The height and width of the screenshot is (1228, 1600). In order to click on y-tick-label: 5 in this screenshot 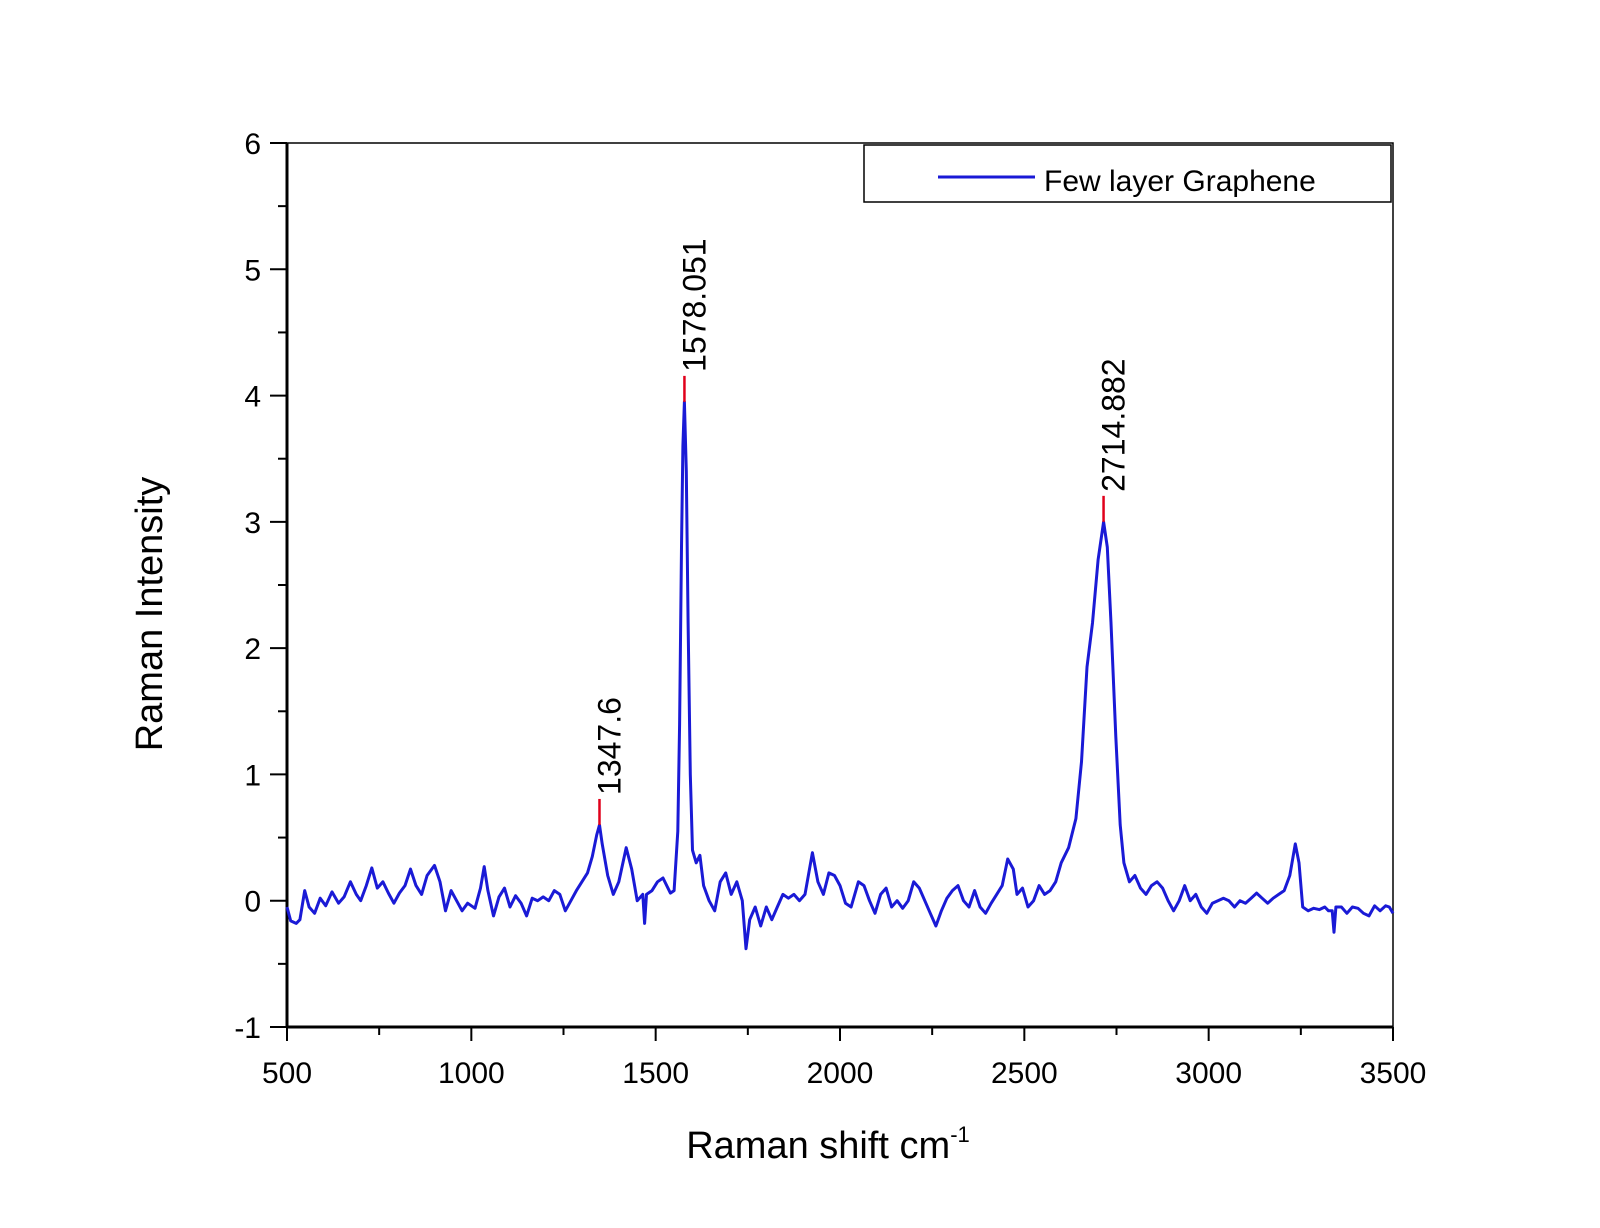, I will do `click(252, 270)`.